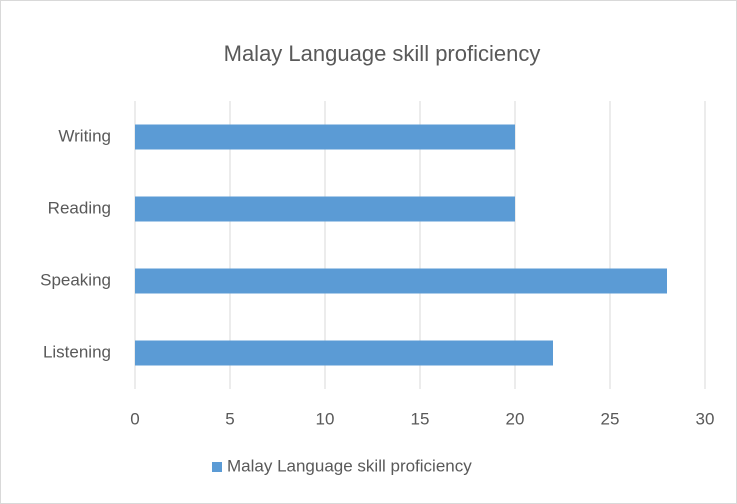 This screenshot has height=504, width=737. I want to click on y-tick-label: Reading, so click(79, 207).